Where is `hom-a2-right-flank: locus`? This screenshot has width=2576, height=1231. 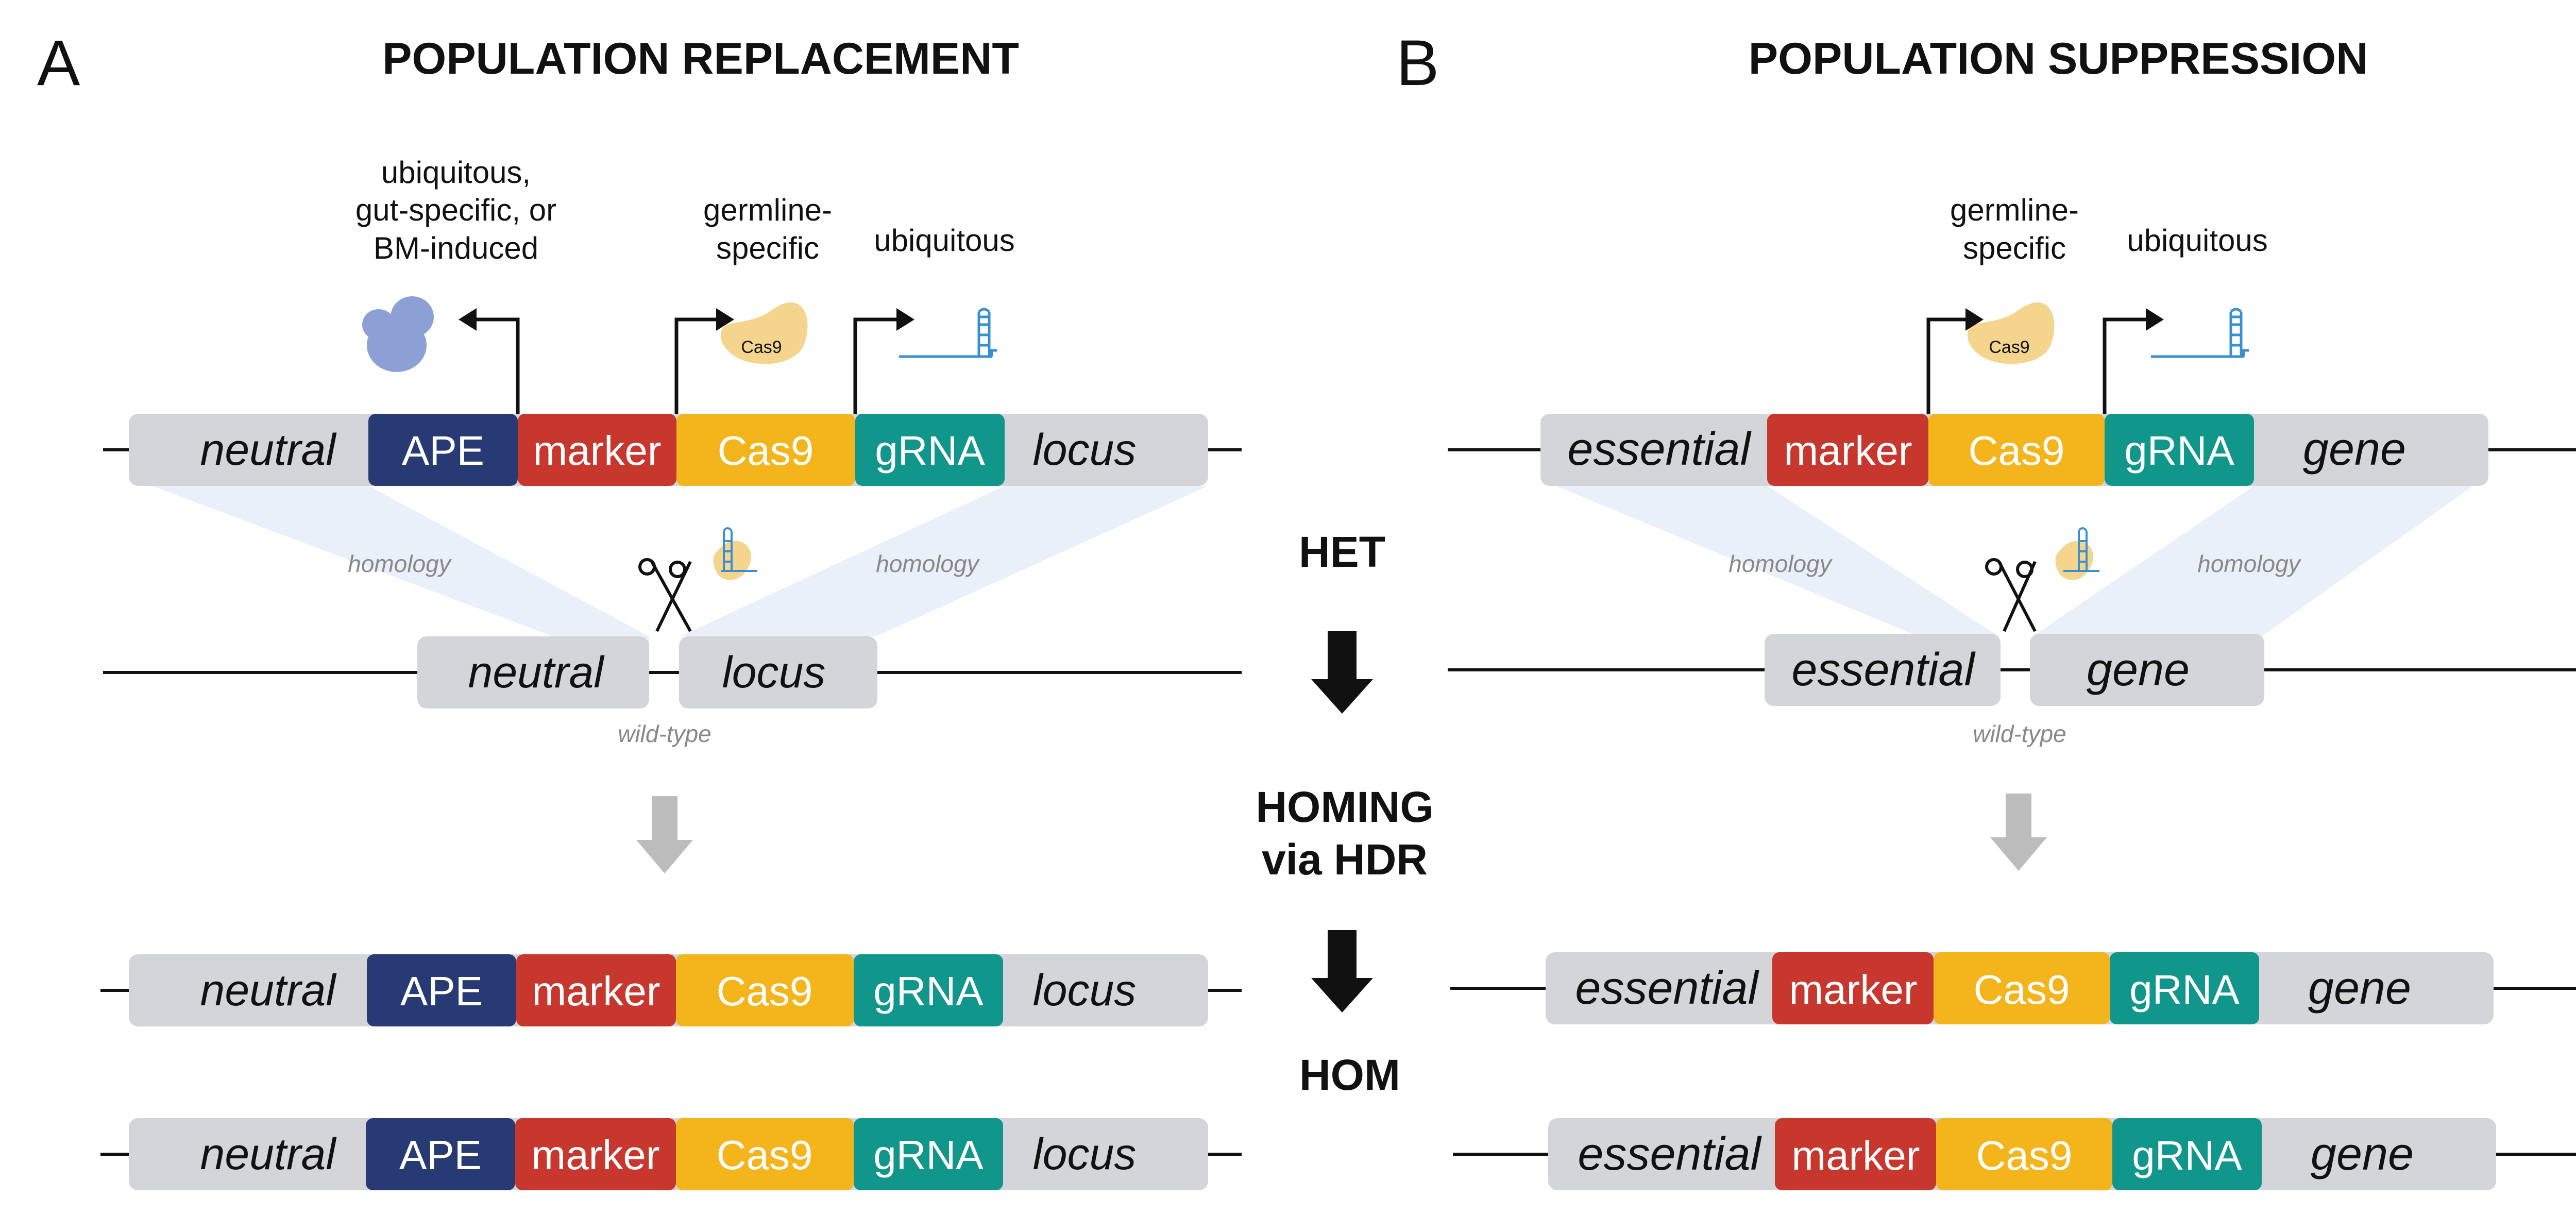
hom-a2-right-flank: locus is located at coordinates (1085, 1154).